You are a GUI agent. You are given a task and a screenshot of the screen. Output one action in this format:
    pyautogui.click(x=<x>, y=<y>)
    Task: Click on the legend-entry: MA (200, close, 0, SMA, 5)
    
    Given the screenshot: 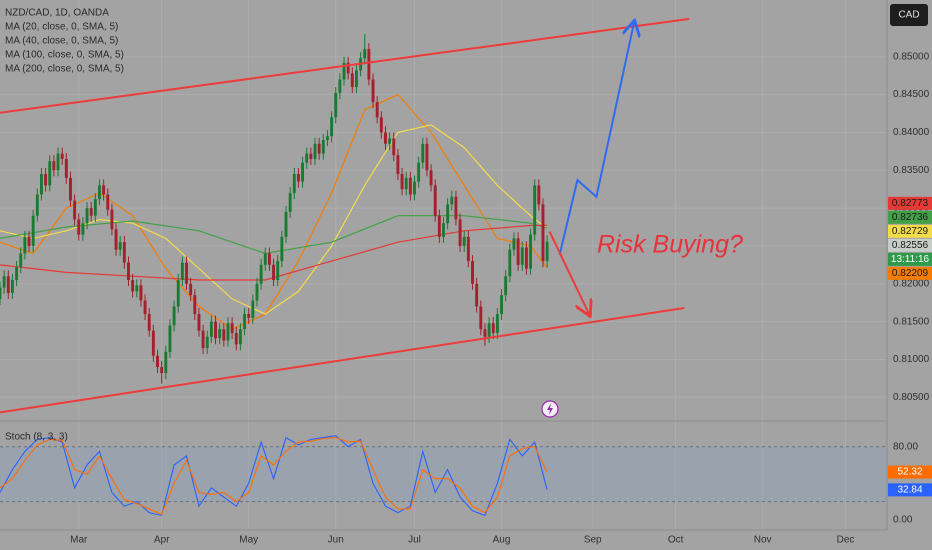 What is the action you would take?
    pyautogui.click(x=64, y=69)
    